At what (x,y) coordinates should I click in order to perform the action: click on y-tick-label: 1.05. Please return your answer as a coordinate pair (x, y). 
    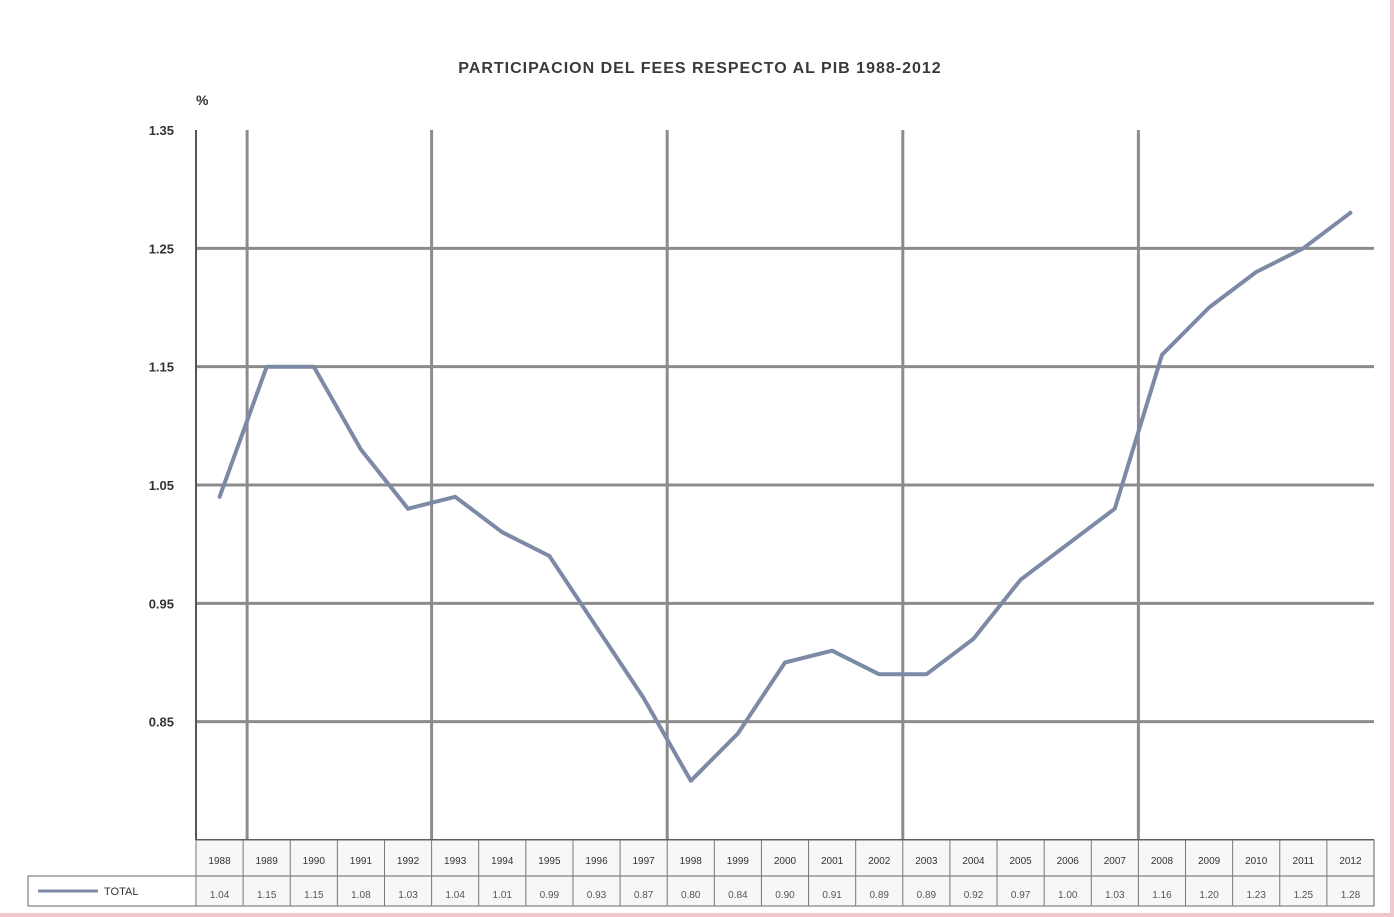
    Looking at the image, I should click on (161, 485).